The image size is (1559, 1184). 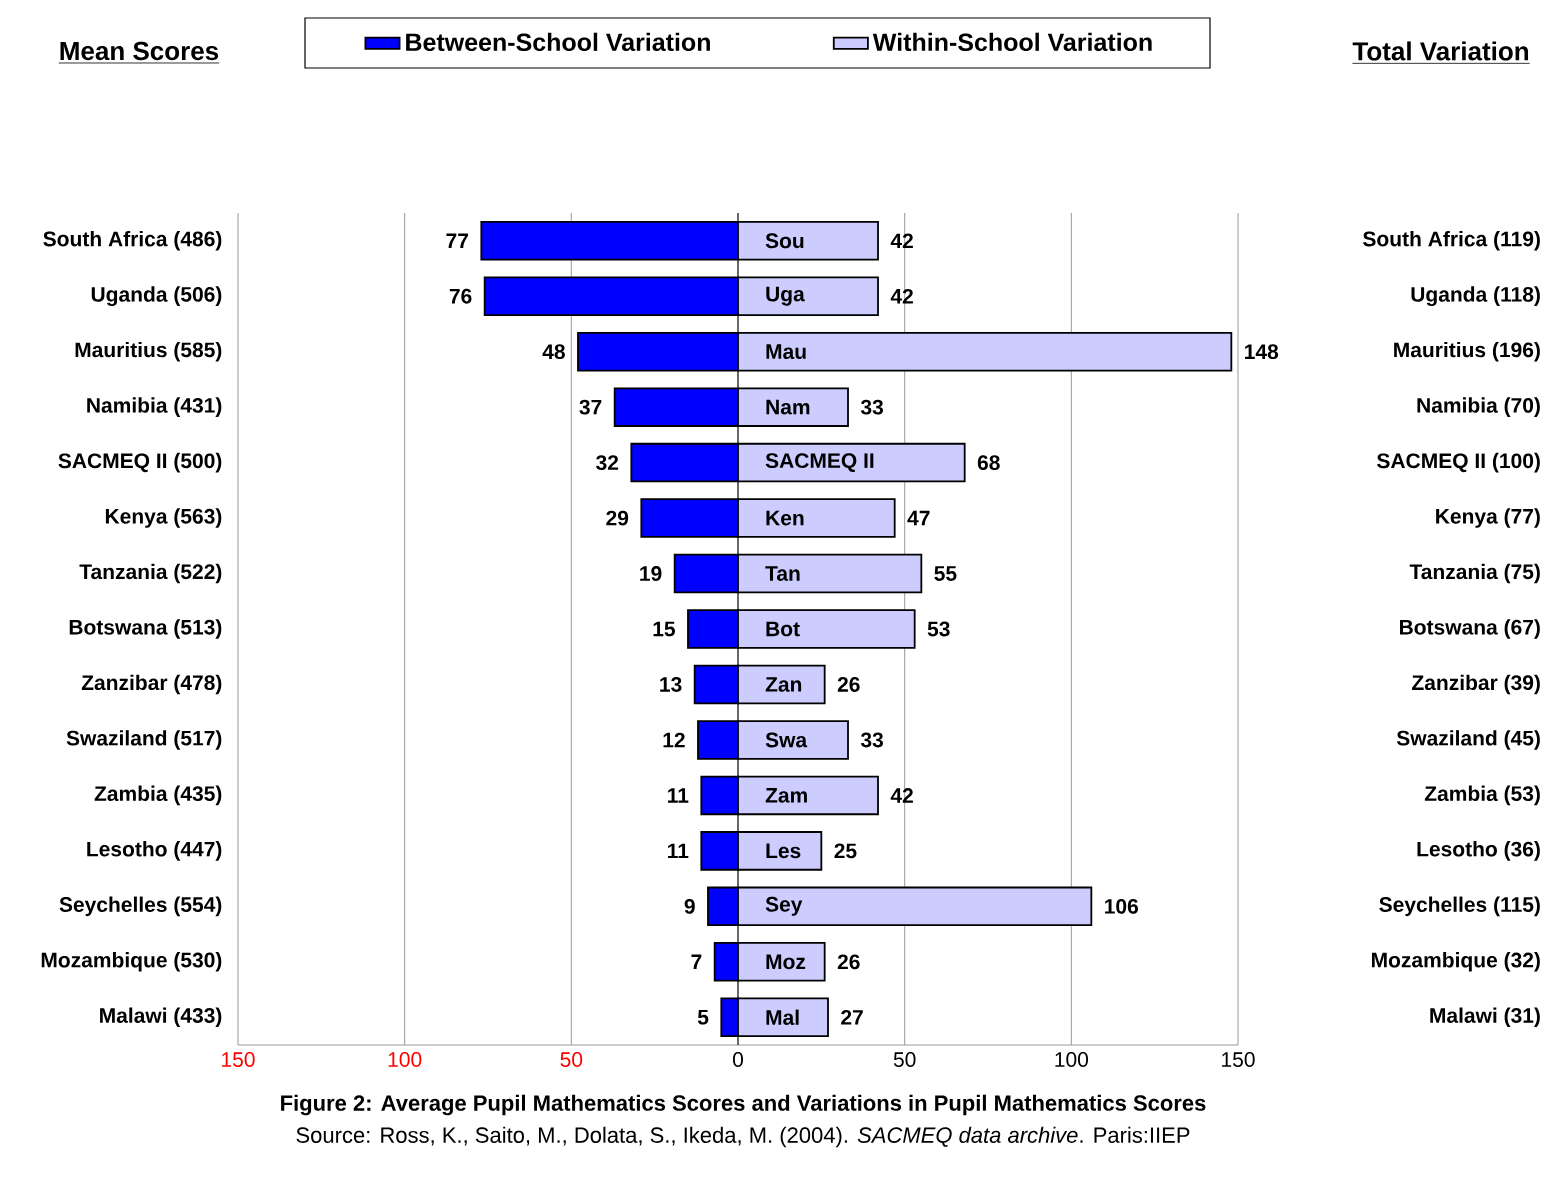 I want to click on y-tick-label: Tan, so click(x=782, y=573).